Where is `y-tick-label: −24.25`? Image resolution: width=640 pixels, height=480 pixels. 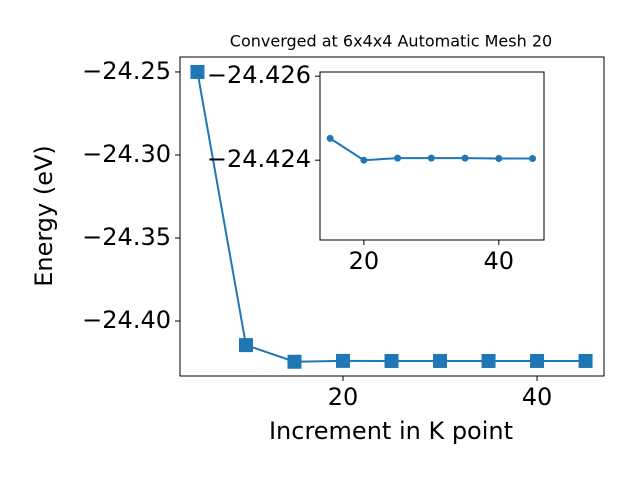 y-tick-label: −24.25 is located at coordinates (126, 71).